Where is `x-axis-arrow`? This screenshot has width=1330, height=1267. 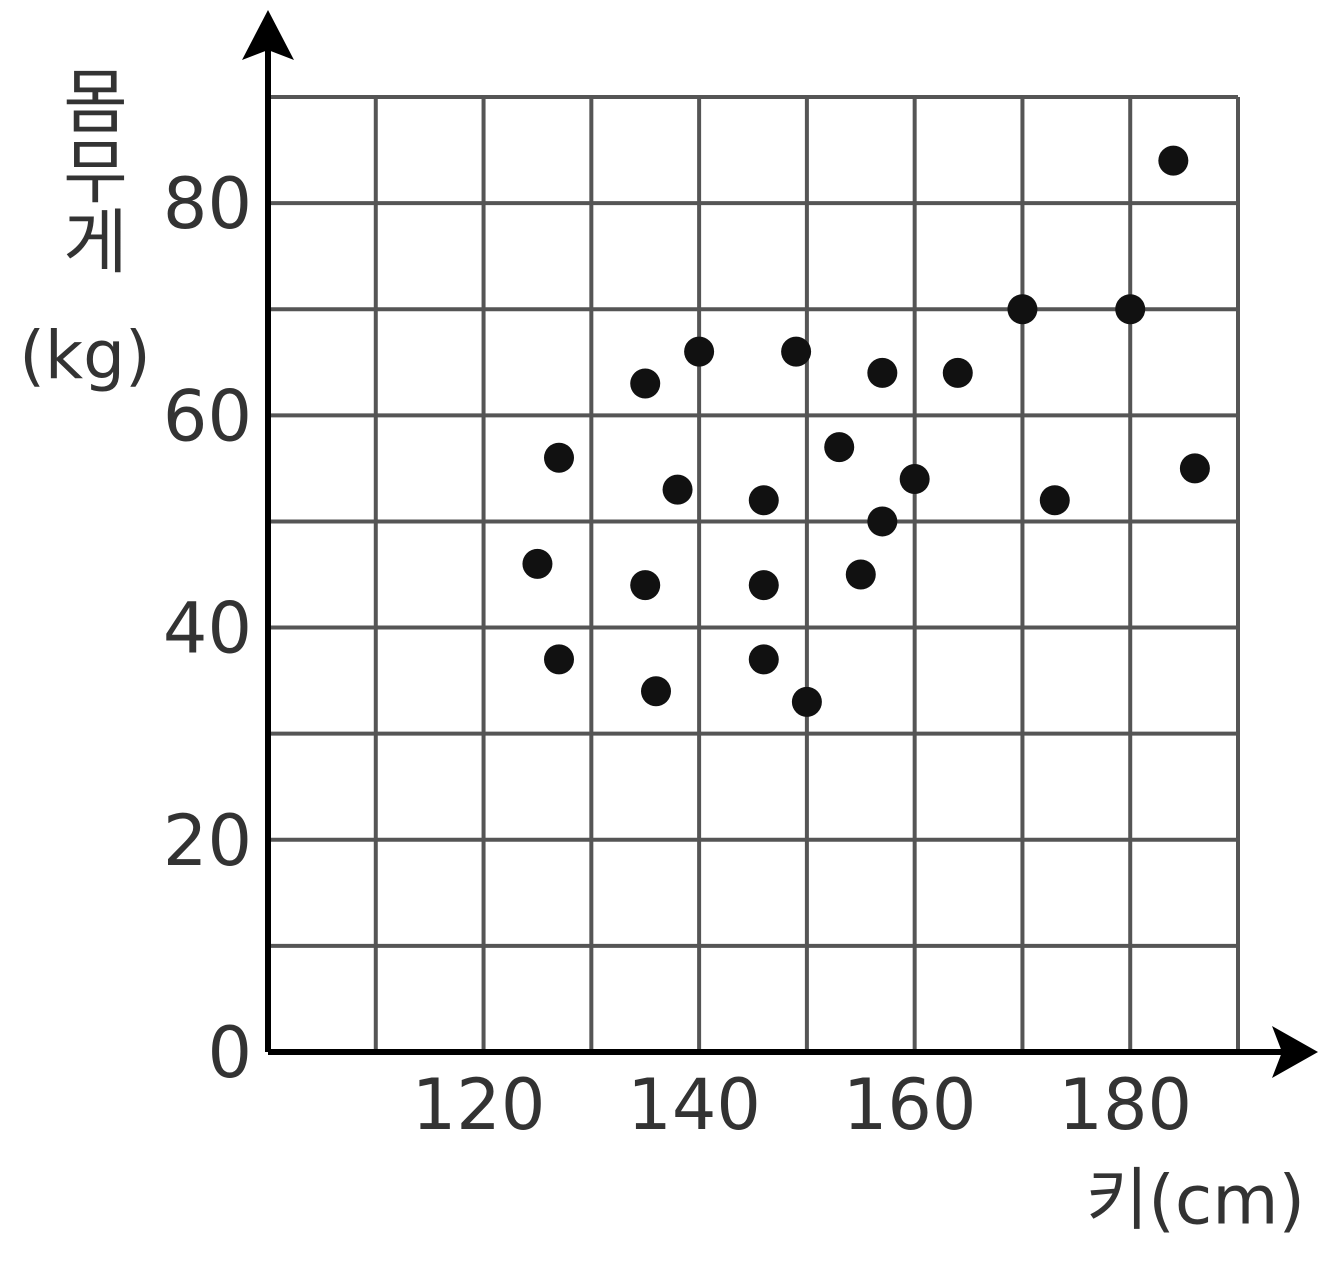 x-axis-arrow is located at coordinates (1295, 1052).